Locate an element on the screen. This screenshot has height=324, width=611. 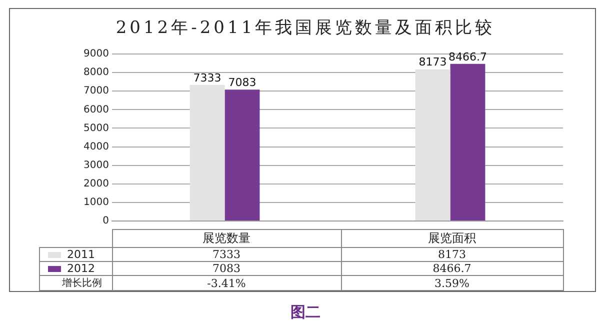
data-label: 8466.7 is located at coordinates (467, 57).